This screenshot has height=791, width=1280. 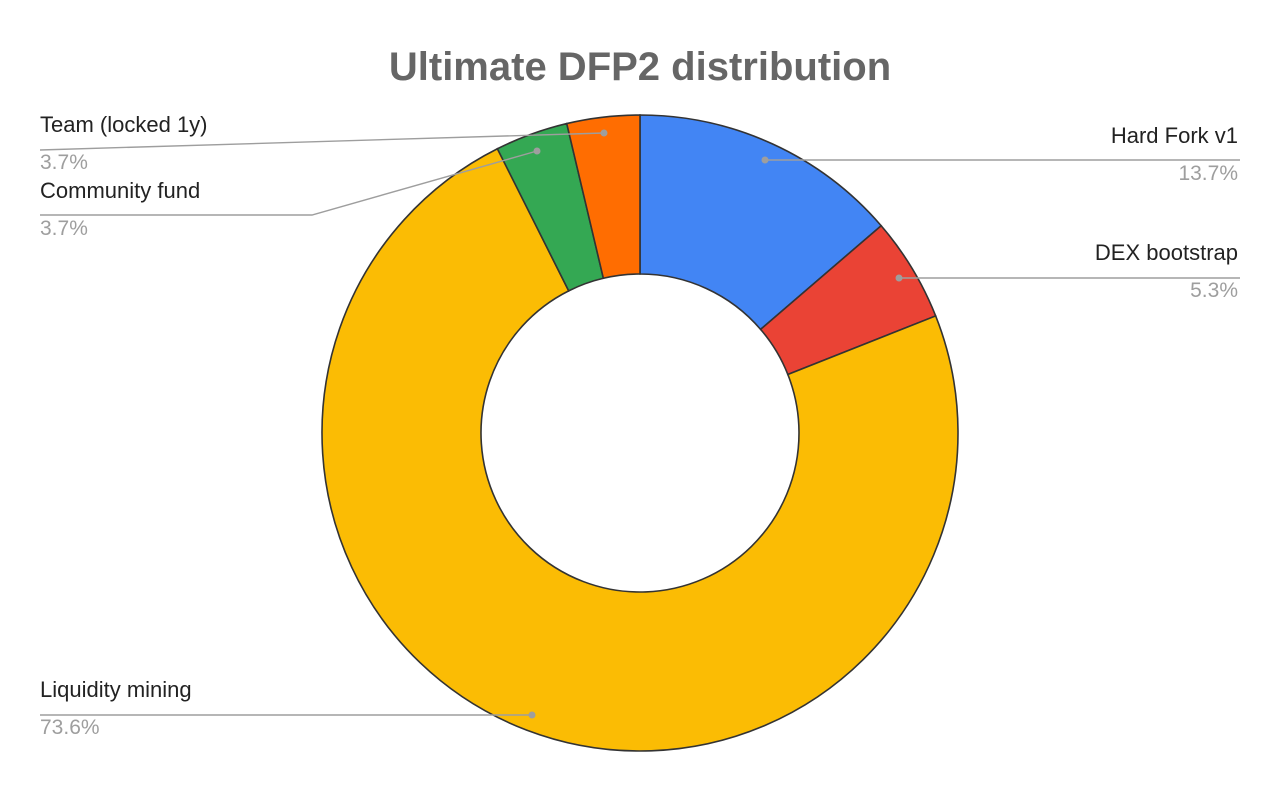 What do you see at coordinates (322, 141) in the screenshot?
I see `leader-line-team-locked-1y` at bounding box center [322, 141].